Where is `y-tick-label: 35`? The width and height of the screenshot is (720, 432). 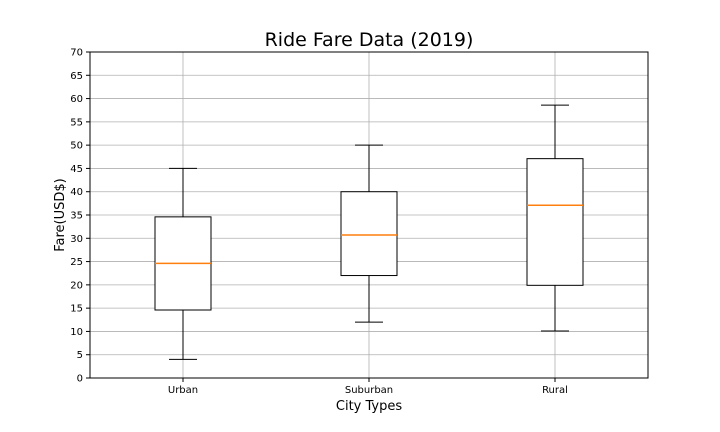
y-tick-label: 35 is located at coordinates (76, 216).